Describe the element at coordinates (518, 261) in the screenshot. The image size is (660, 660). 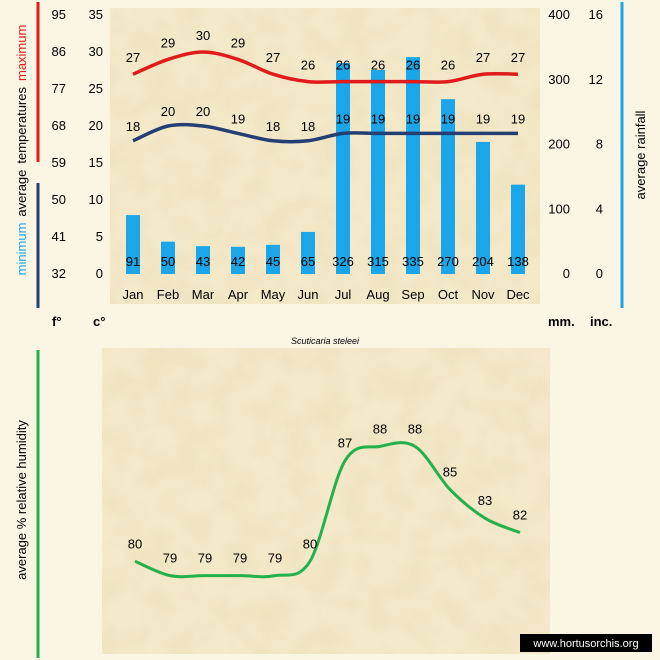
I see `rainfall-value: 138` at that location.